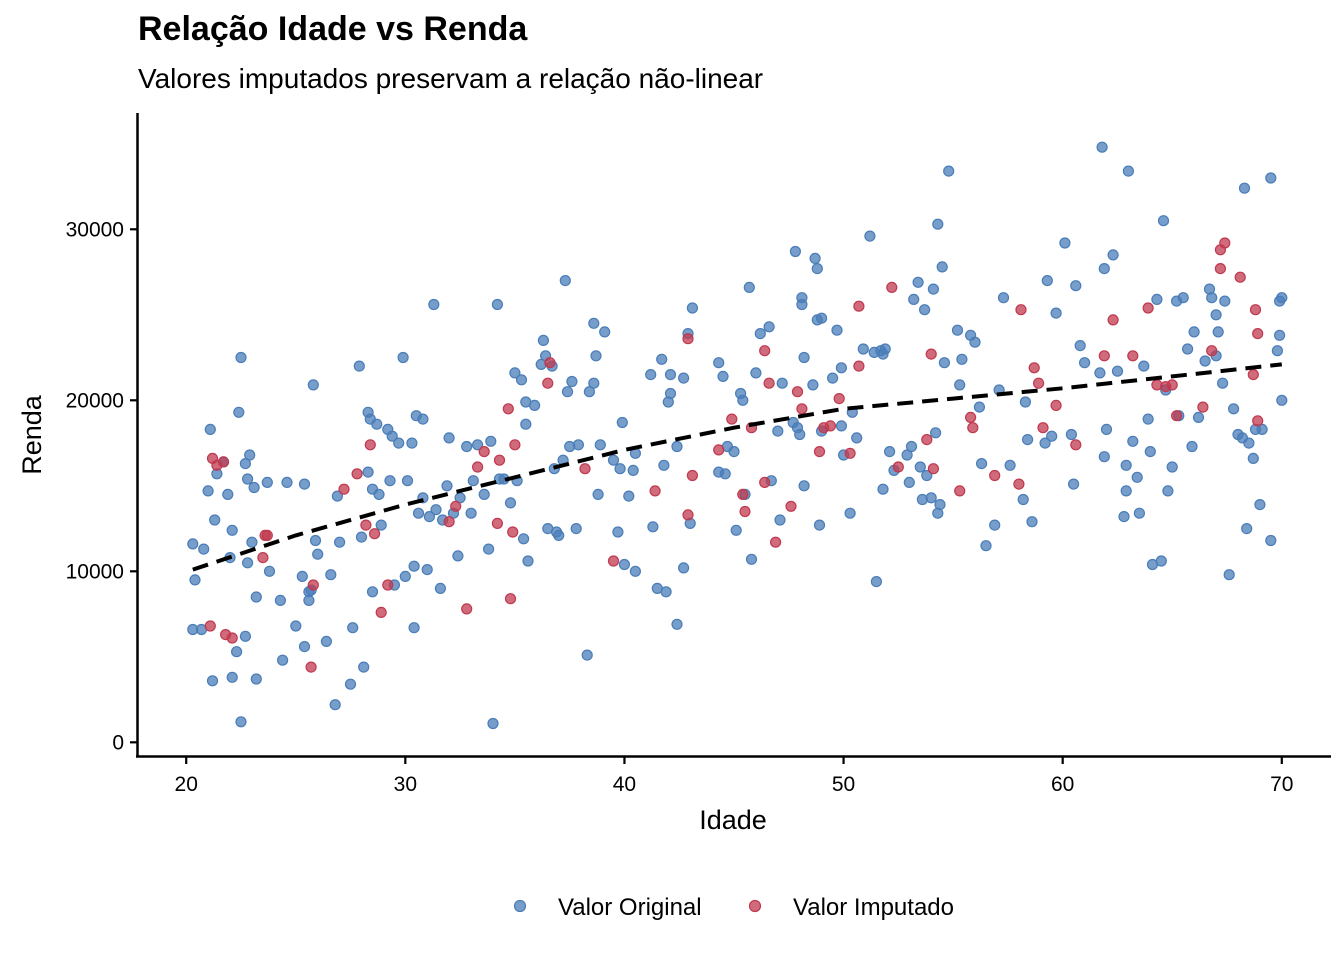 The image size is (1344, 960). What do you see at coordinates (873, 907) in the screenshot?
I see `legend-label-imputed: Valor Imputado` at bounding box center [873, 907].